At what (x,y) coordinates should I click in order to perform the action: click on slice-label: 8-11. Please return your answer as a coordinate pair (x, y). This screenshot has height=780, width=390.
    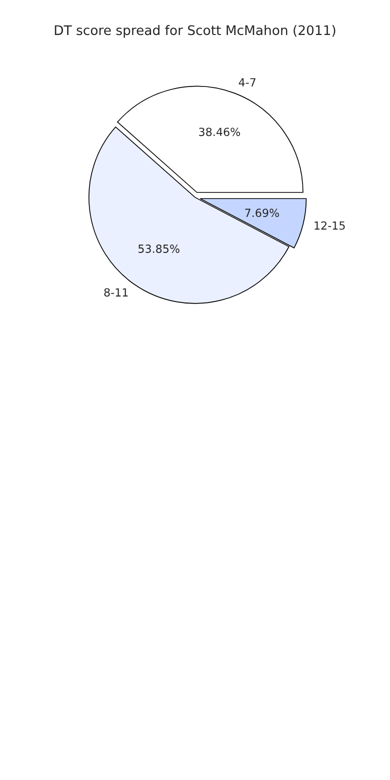
    Looking at the image, I should click on (116, 292).